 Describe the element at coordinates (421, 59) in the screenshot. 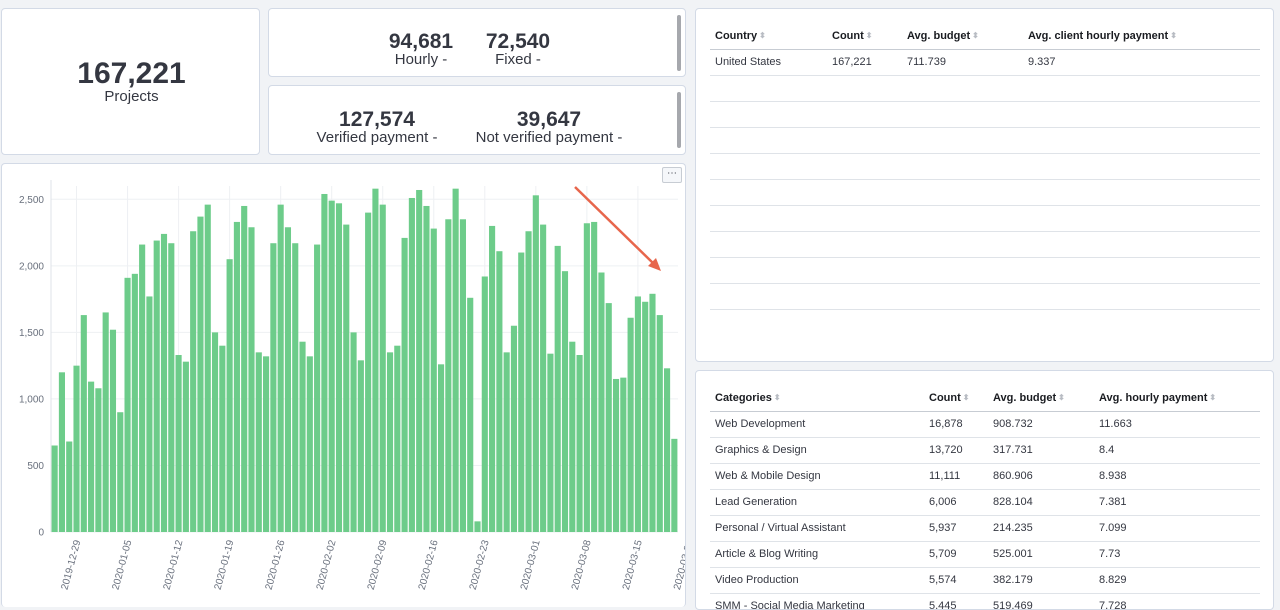

I see `hourly-label: Hourly -` at that location.